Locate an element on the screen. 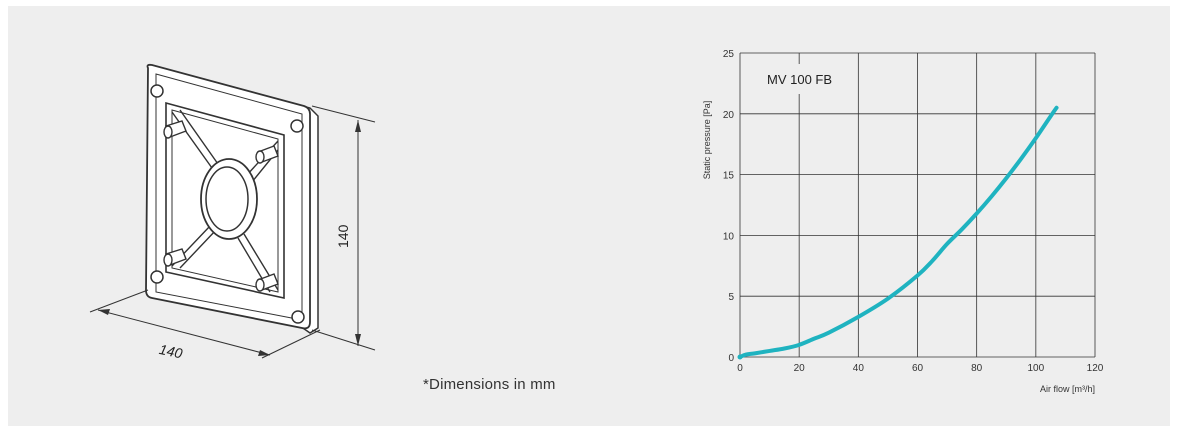 This screenshot has width=1178, height=429. y-tick-label: 25 is located at coordinates (729, 54).